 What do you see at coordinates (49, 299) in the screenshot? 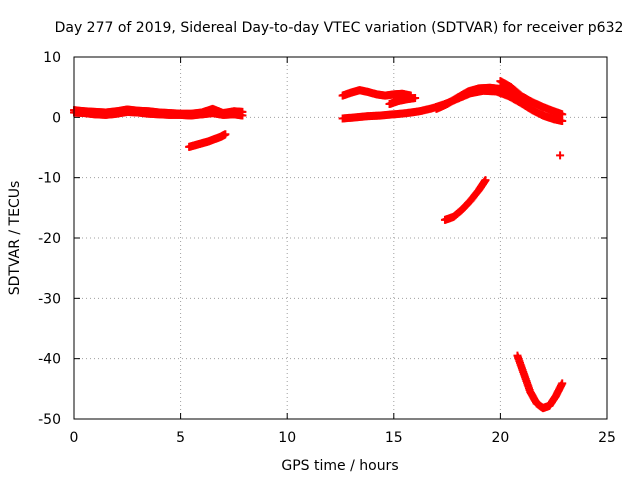
I see `y-tick-label: -30` at bounding box center [49, 299].